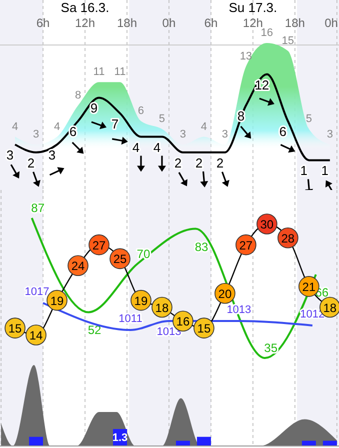 This screenshot has width=339, height=448. I want to click on data-label: 21, so click(309, 287).